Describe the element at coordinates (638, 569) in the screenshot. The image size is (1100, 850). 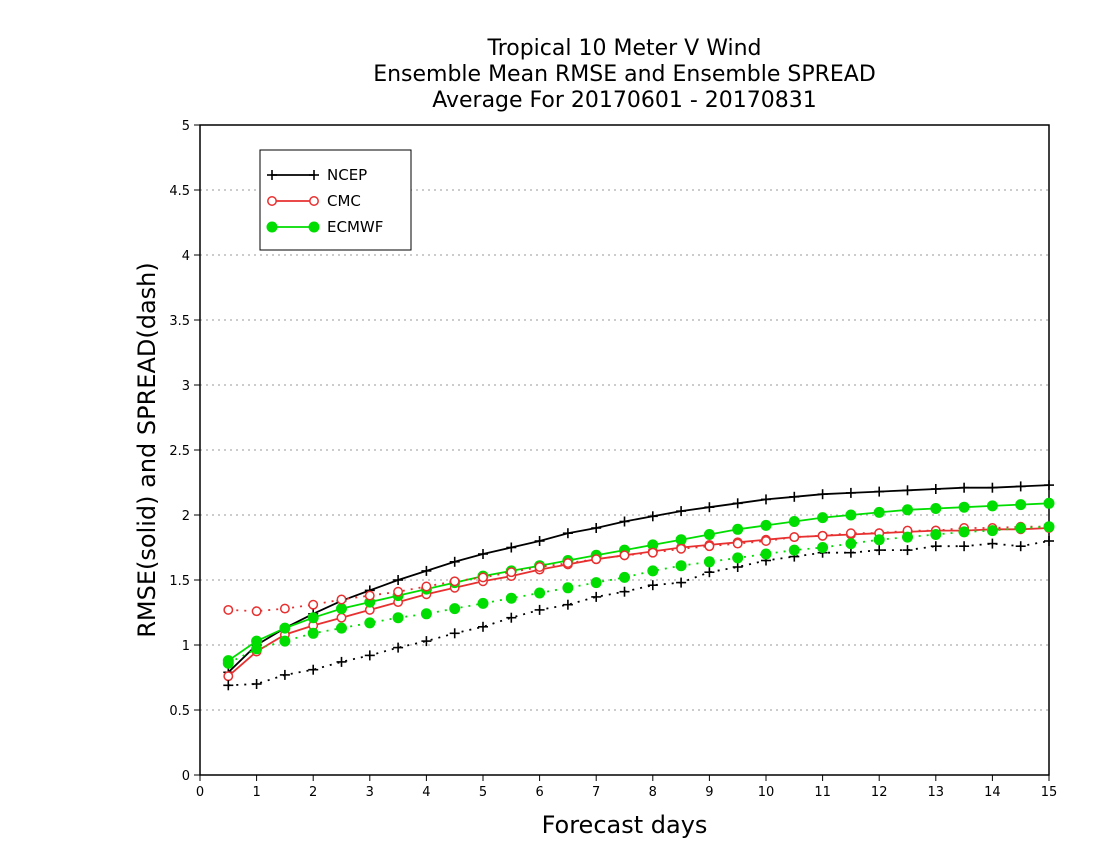
I see `series-cmc-spread` at that location.